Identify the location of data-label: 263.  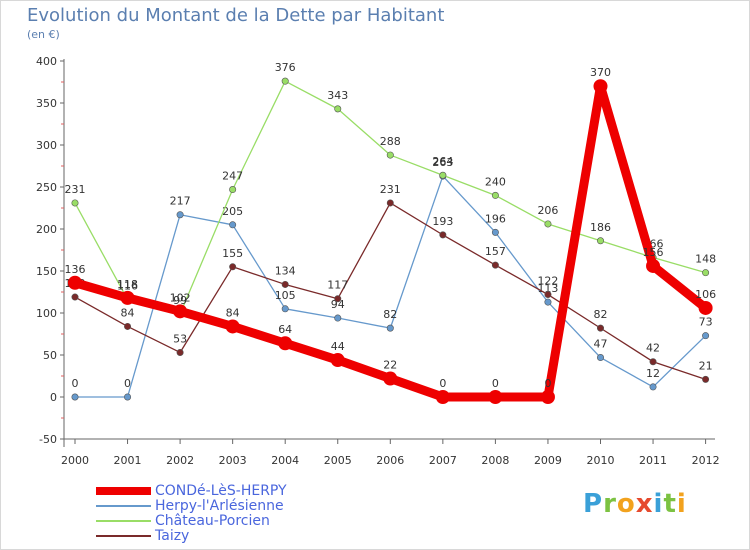
(442, 162).